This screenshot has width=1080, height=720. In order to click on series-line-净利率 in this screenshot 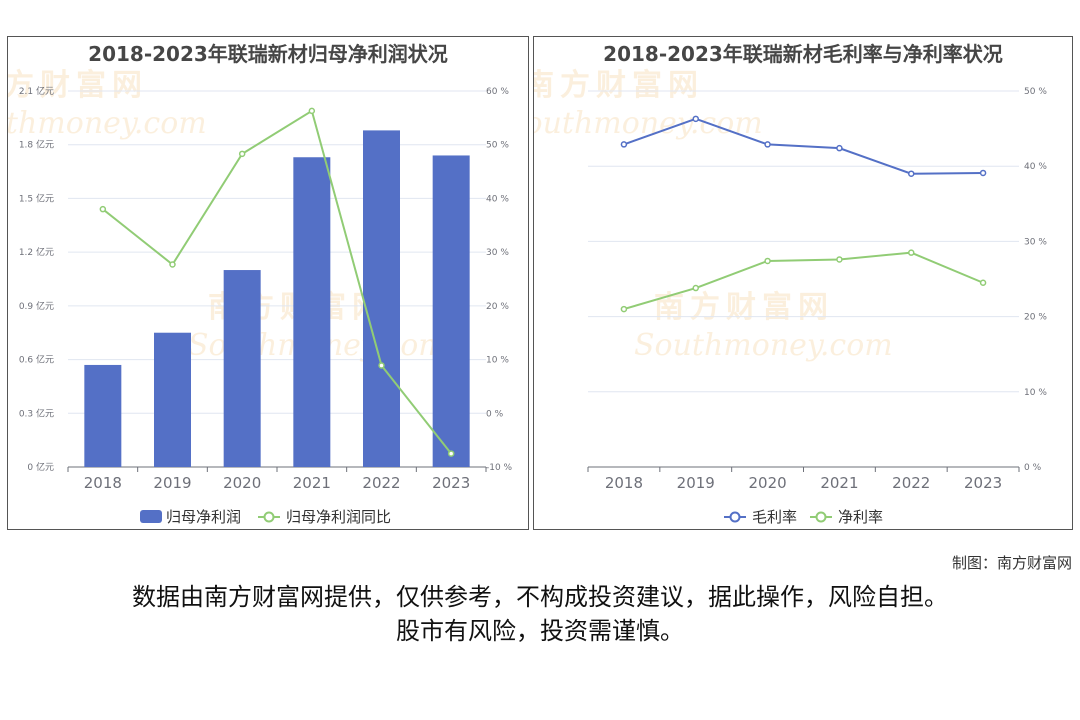, I will do `click(803, 281)`.